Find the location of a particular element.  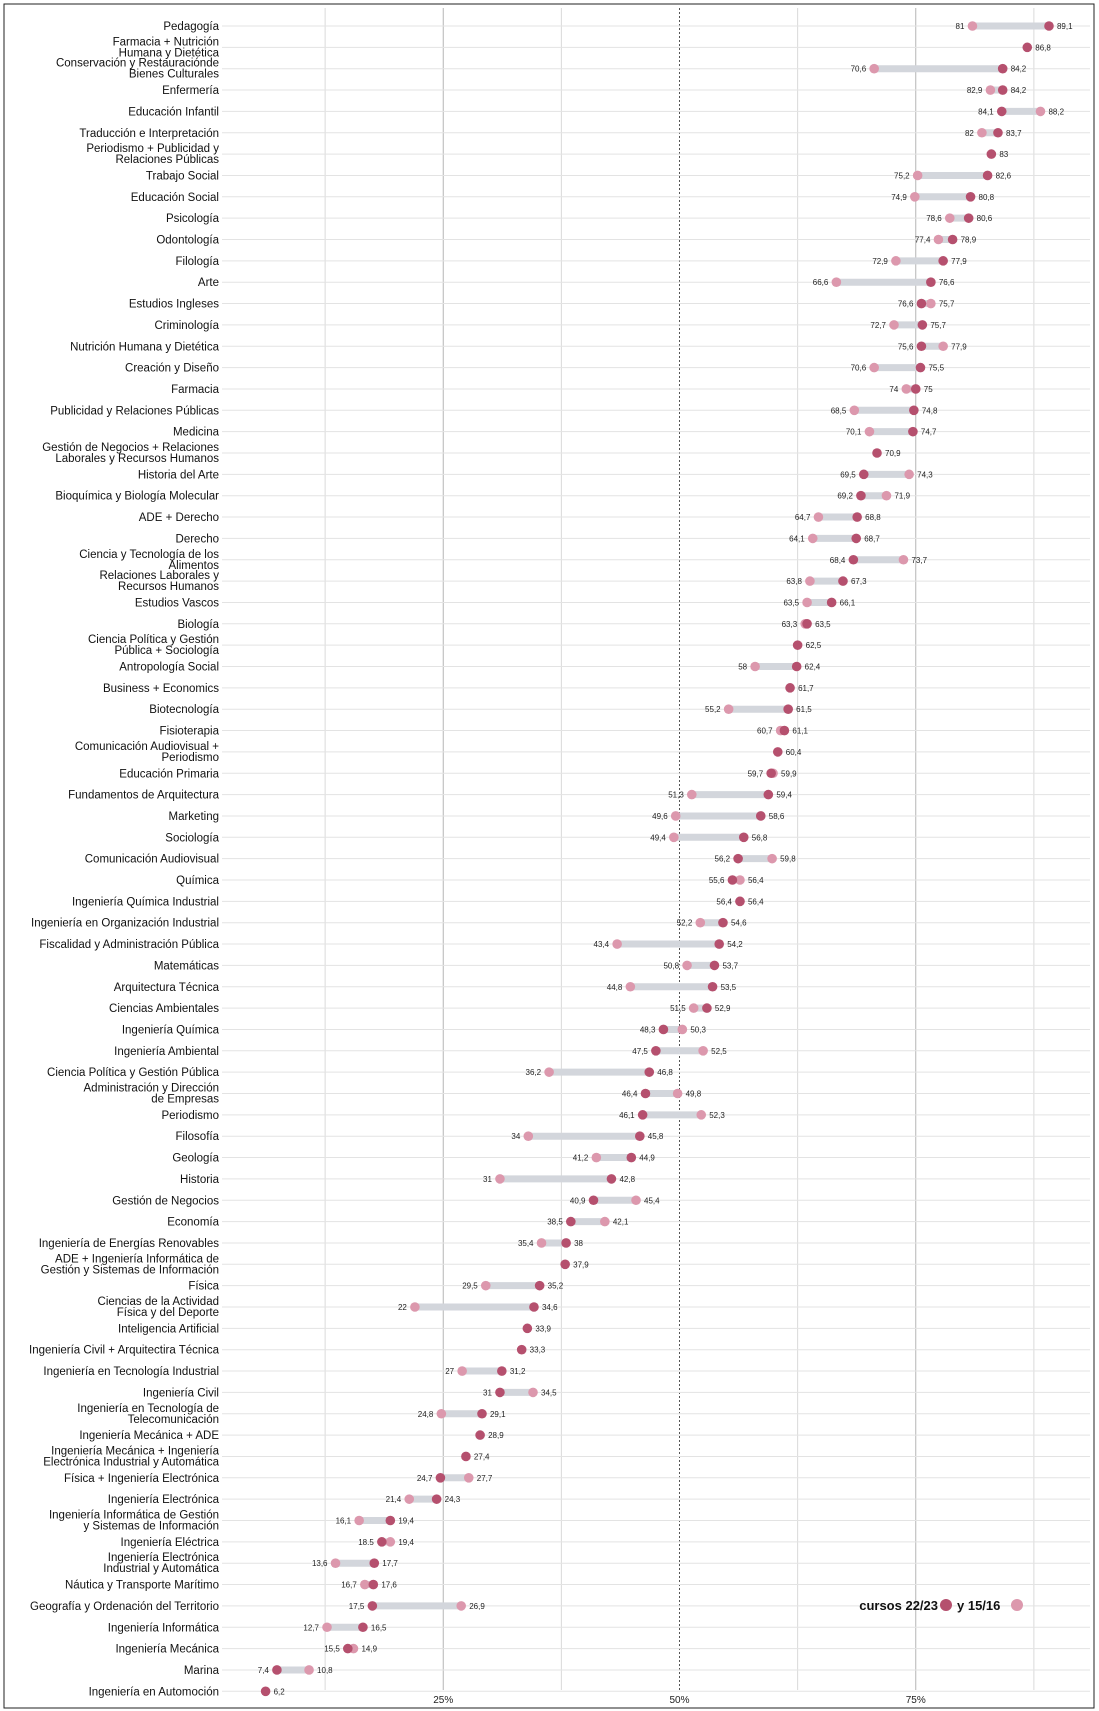

value-label-left: 51,3 is located at coordinates (676, 795).